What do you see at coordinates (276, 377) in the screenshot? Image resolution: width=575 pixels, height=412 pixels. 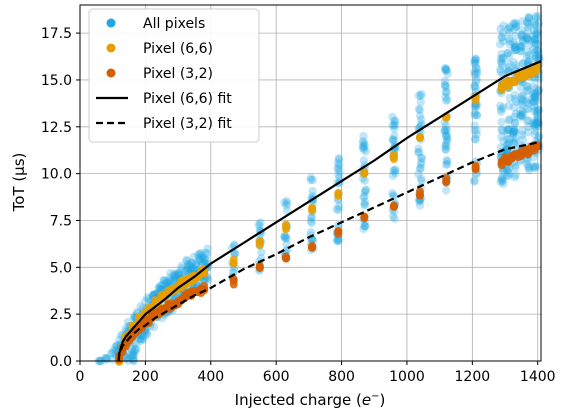 I see `x-tick-label-3: 600` at bounding box center [276, 377].